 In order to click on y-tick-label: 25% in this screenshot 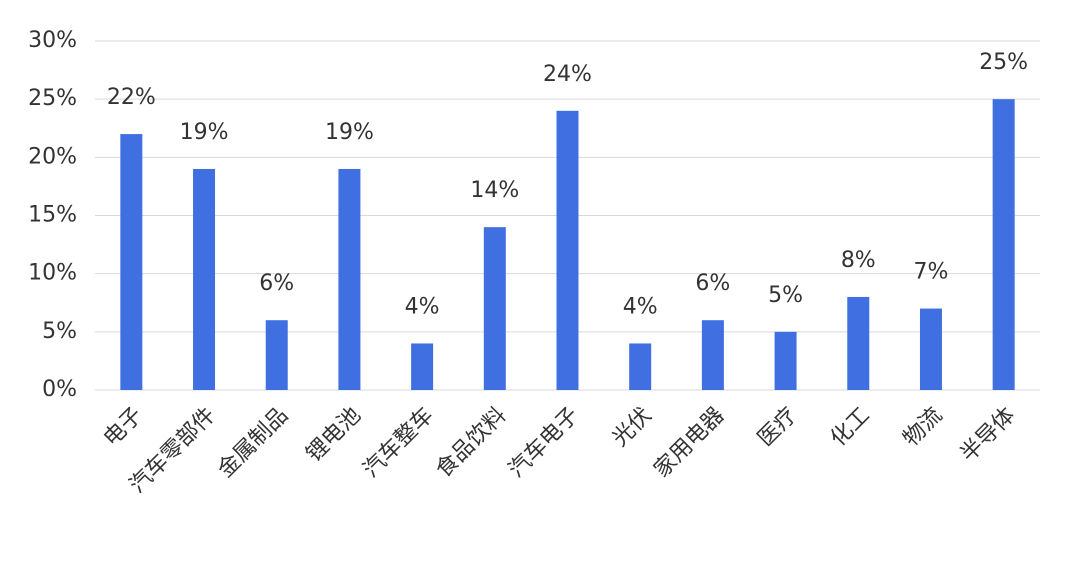, I will do `click(52, 98)`.